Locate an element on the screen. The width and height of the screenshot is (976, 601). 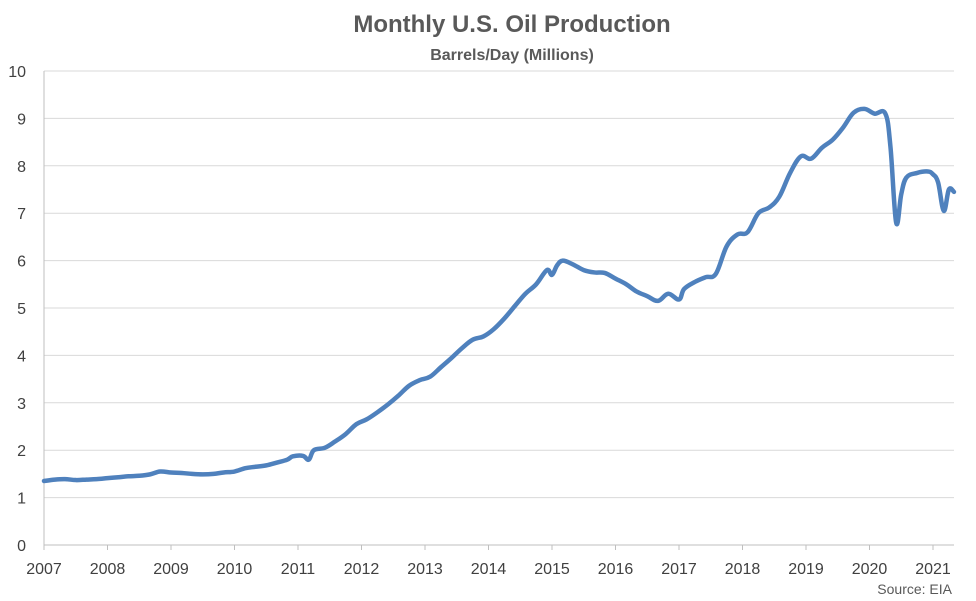
x-tick-label: 2011 is located at coordinates (298, 569).